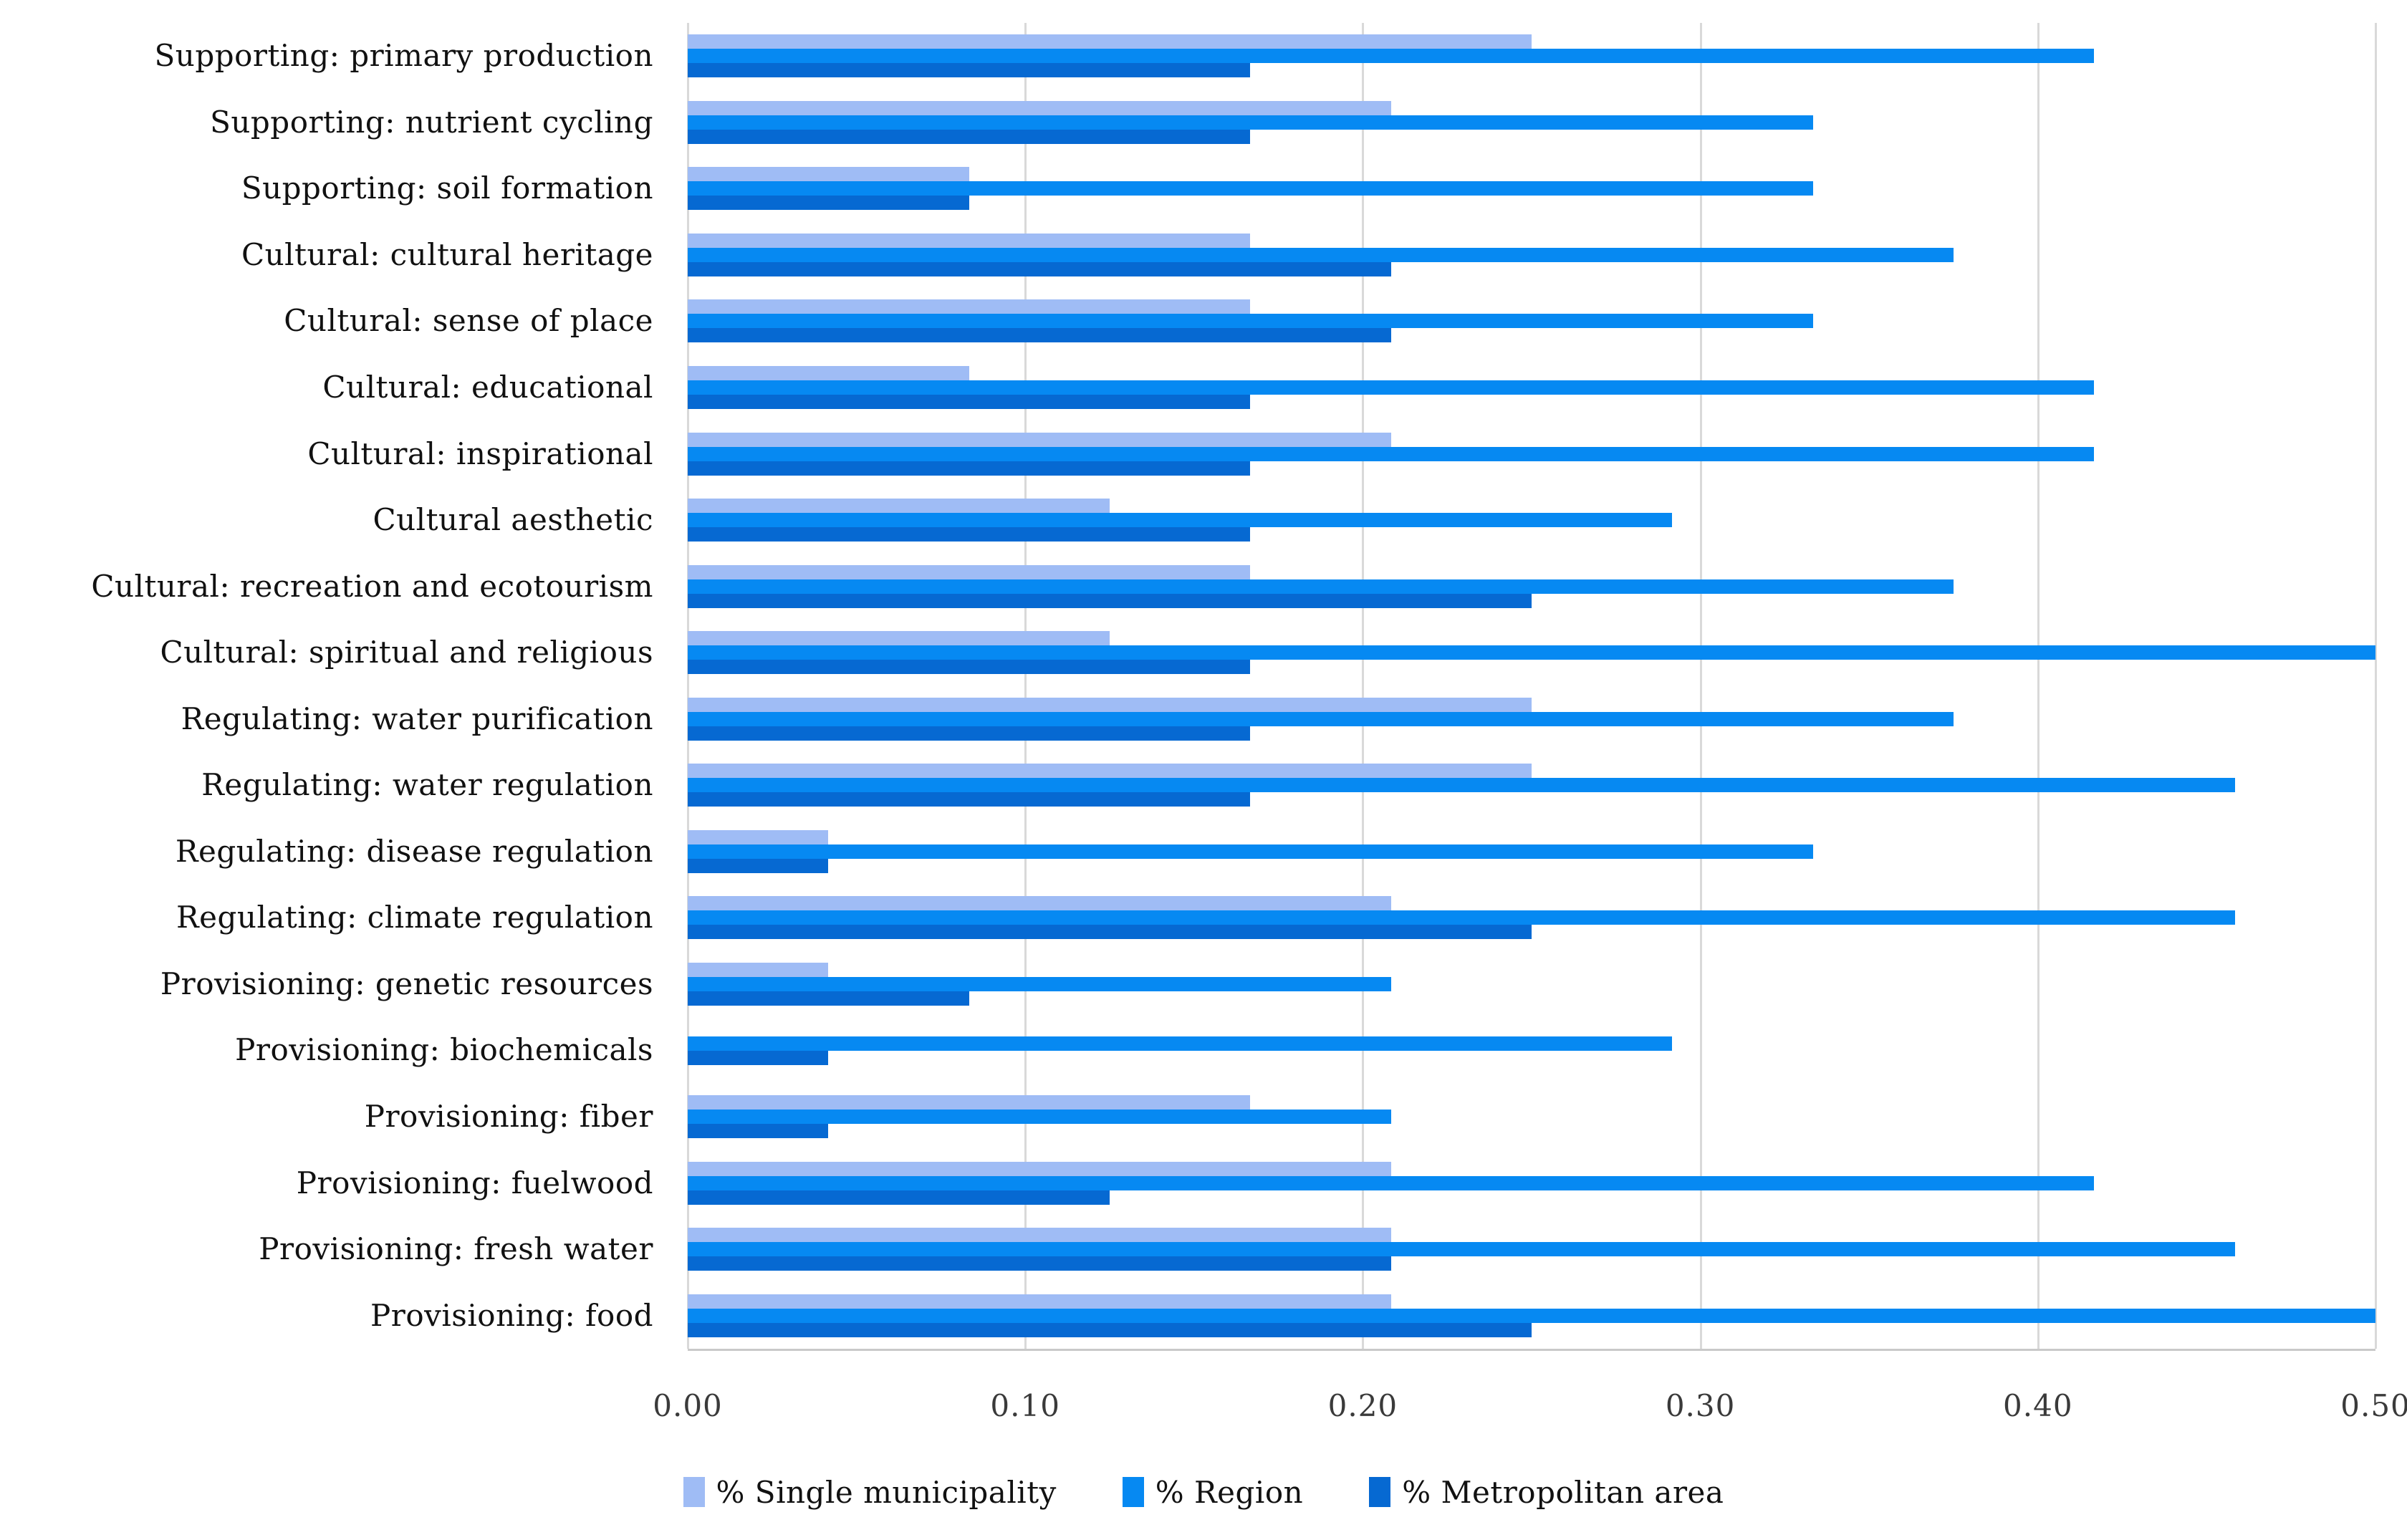  What do you see at coordinates (1563, 1492) in the screenshot?
I see `legend-label: % Metropolitan area` at bounding box center [1563, 1492].